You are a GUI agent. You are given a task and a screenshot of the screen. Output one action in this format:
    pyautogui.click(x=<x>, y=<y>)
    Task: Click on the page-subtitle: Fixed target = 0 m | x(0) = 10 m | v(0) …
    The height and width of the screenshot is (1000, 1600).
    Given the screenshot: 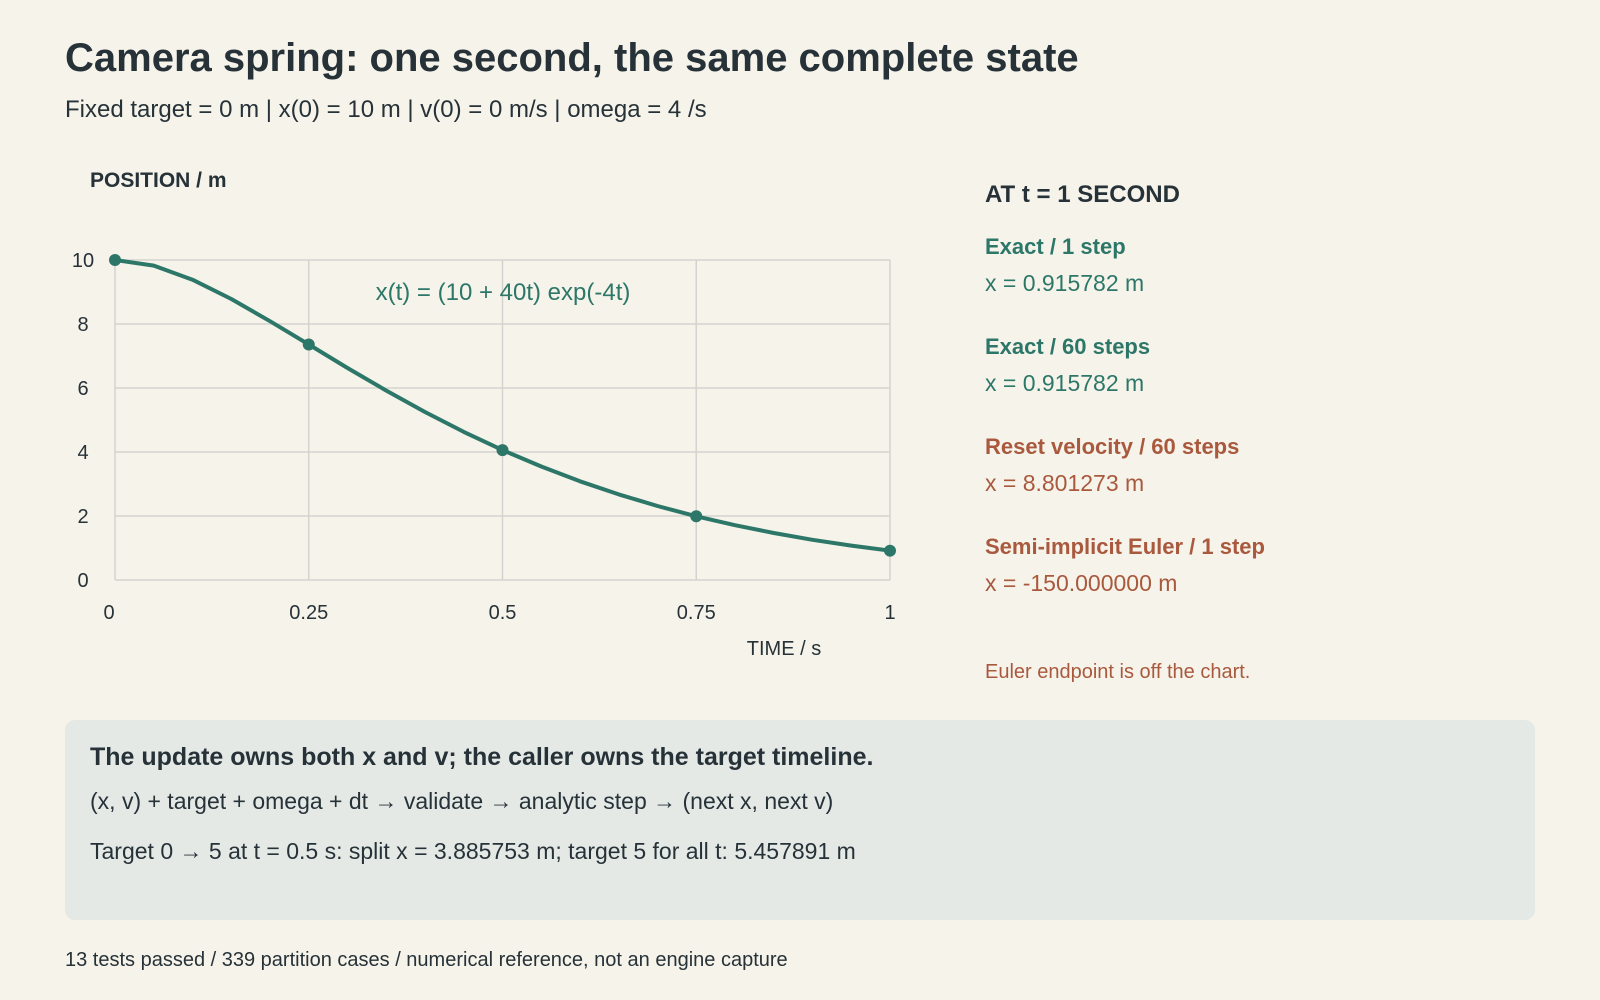 What is the action you would take?
    pyautogui.click(x=386, y=109)
    